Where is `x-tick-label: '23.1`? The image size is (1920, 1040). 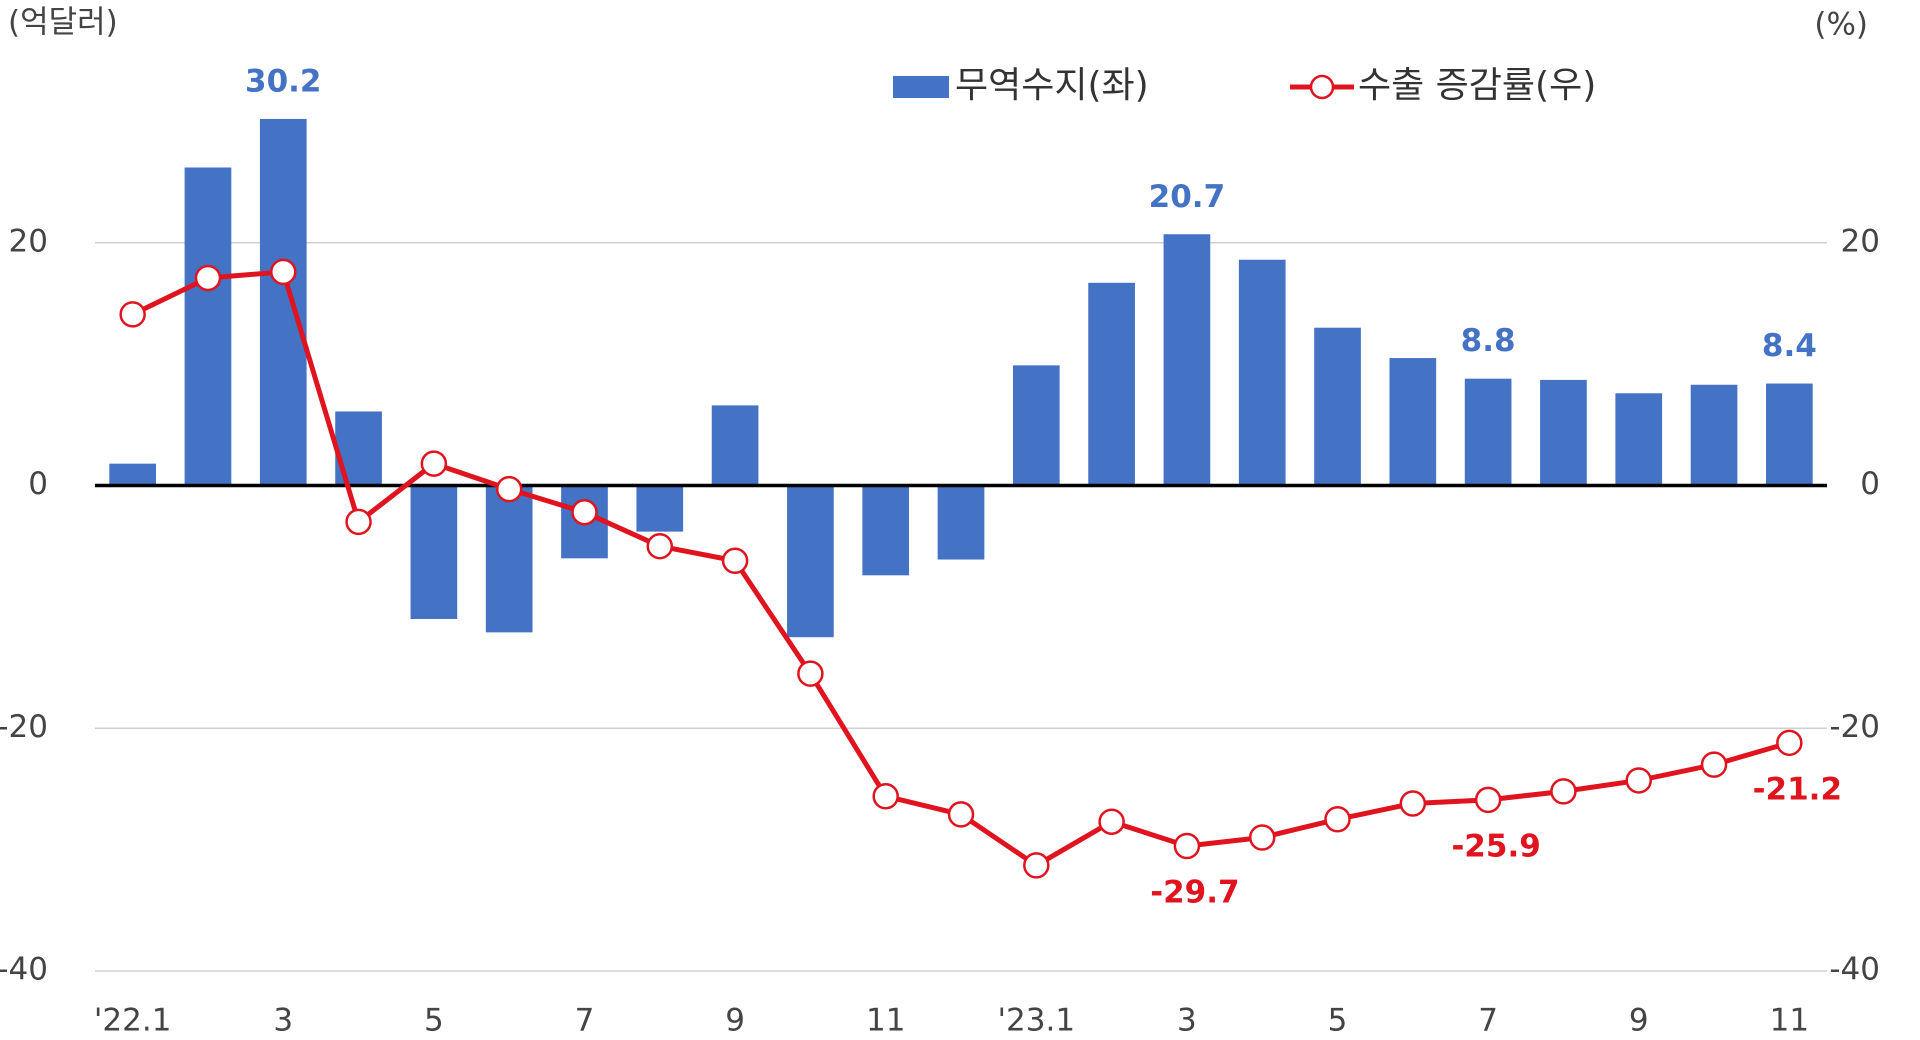 x-tick-label: '23.1 is located at coordinates (1037, 1021).